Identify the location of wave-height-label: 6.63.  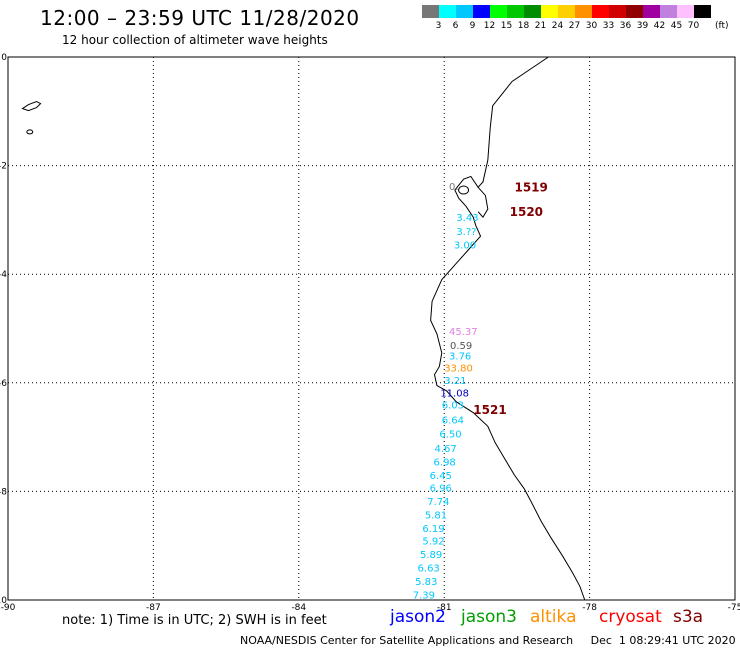
(429, 568).